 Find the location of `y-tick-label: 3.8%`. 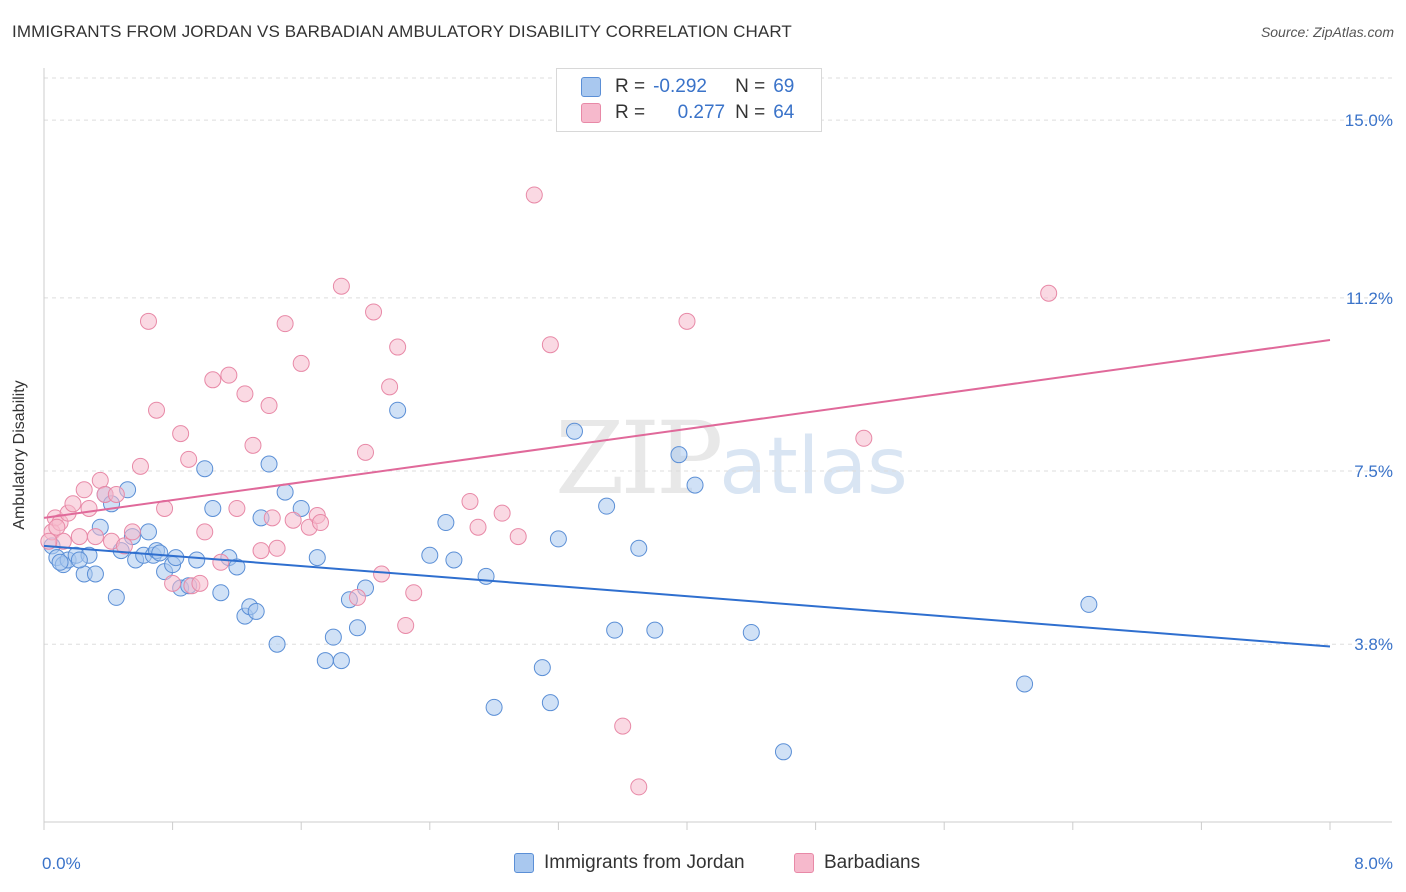

y-tick-label: 3.8% is located at coordinates (1373, 644).